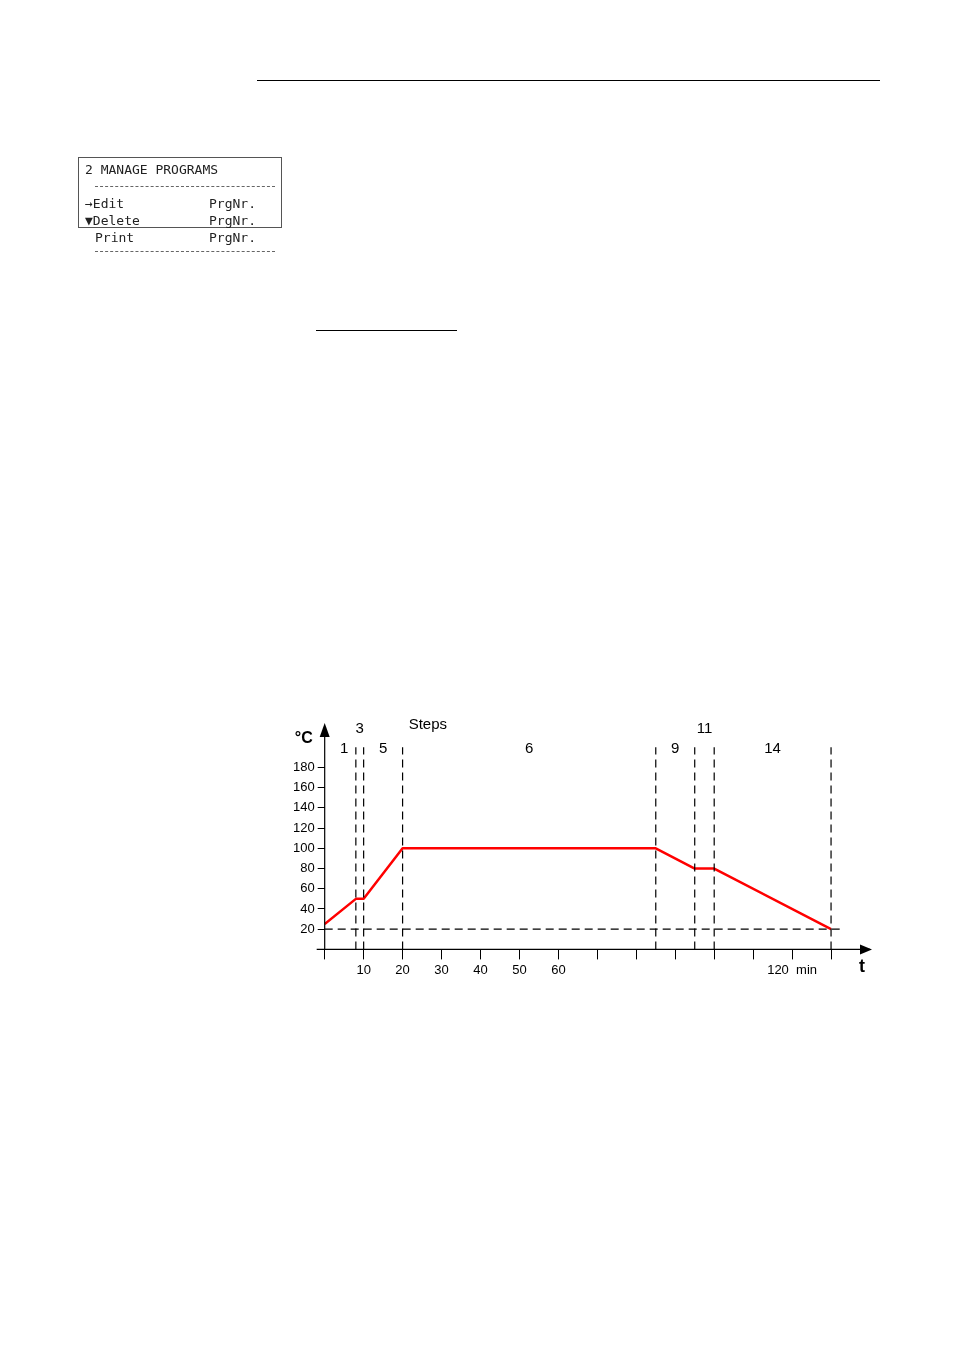  Describe the element at coordinates (402, 969) in the screenshot. I see `x-tick-label: 20` at that location.